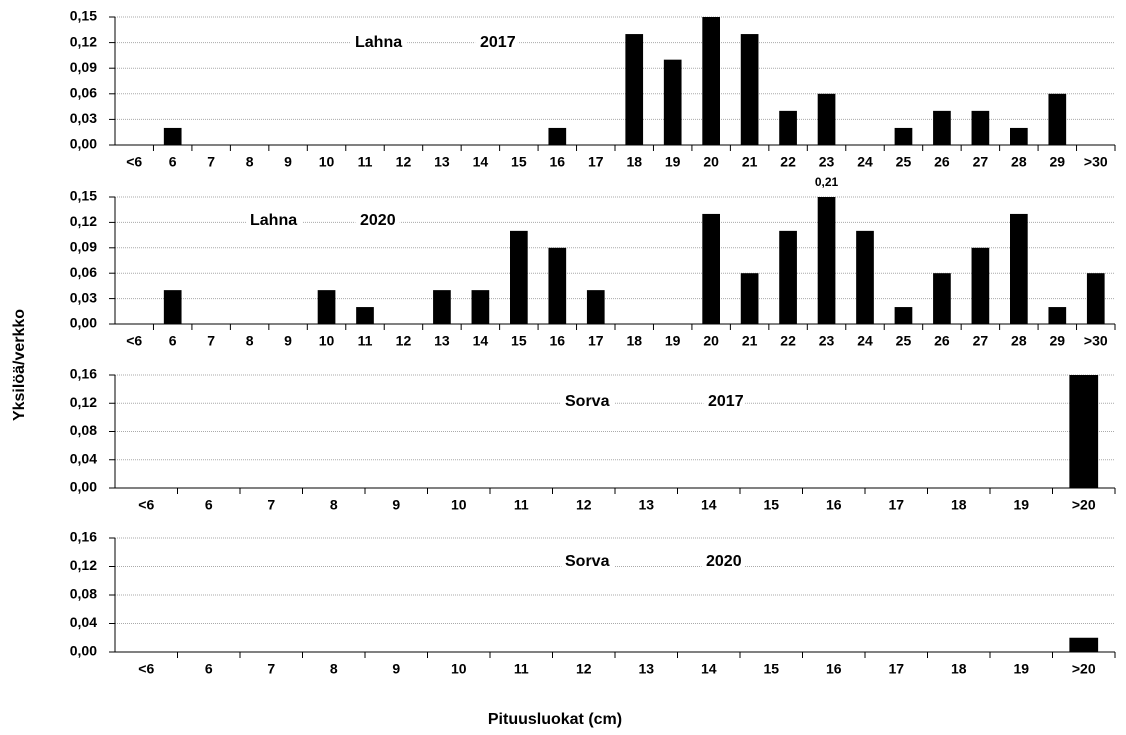 The image size is (1126, 735). I want to click on x-tick-label: 27, so click(981, 341).